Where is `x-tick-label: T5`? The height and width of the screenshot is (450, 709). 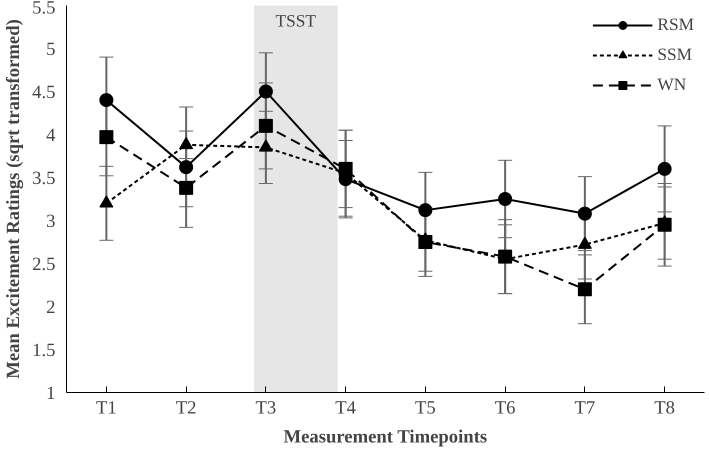
x-tick-label: T5 is located at coordinates (425, 408).